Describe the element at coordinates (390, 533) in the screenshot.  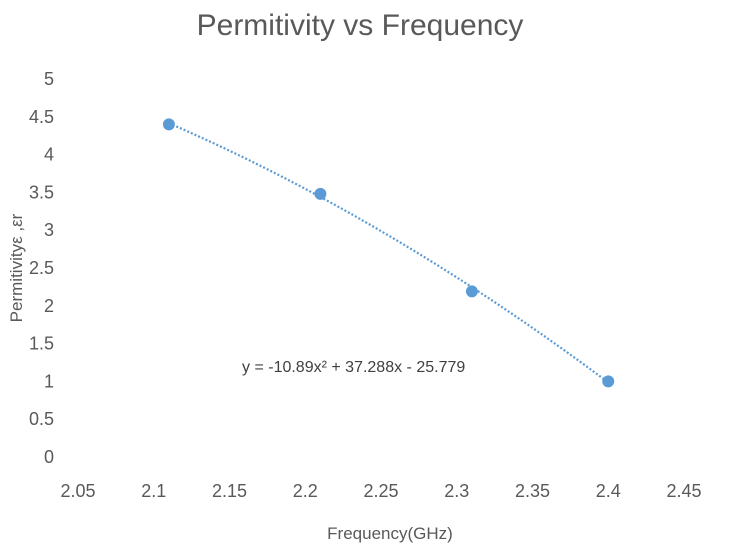
I see `x-axis-label: Frequency(GHz)` at that location.